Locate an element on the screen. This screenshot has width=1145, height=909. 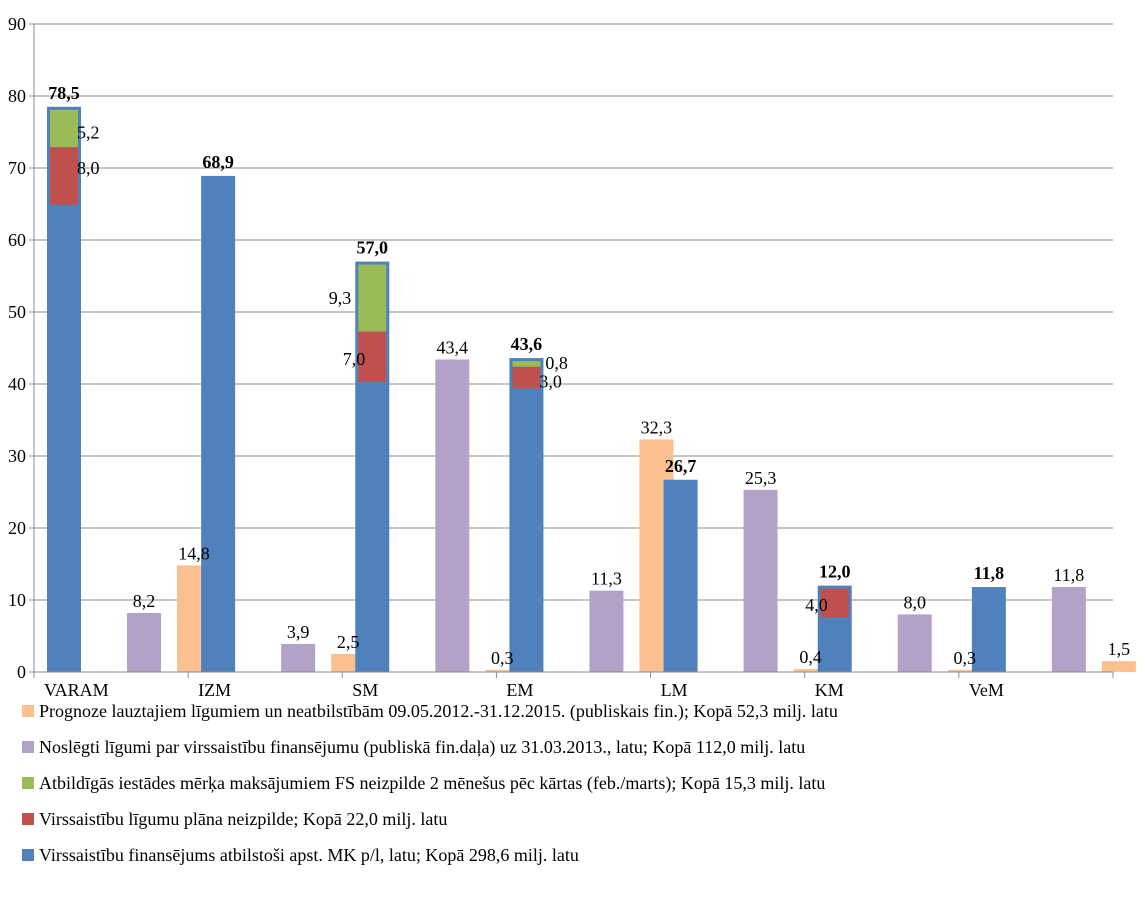
y-tick-label: 40 is located at coordinates (17, 384).